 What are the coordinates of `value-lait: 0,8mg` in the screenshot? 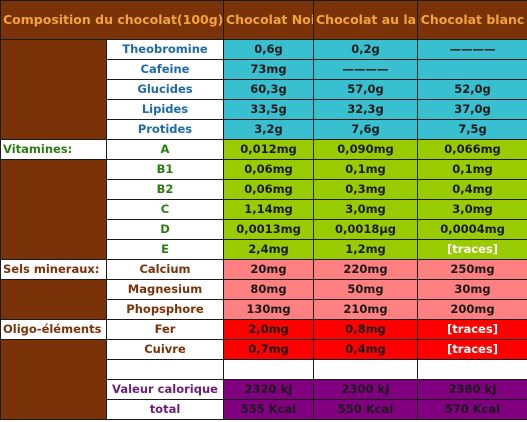 It's located at (365, 329).